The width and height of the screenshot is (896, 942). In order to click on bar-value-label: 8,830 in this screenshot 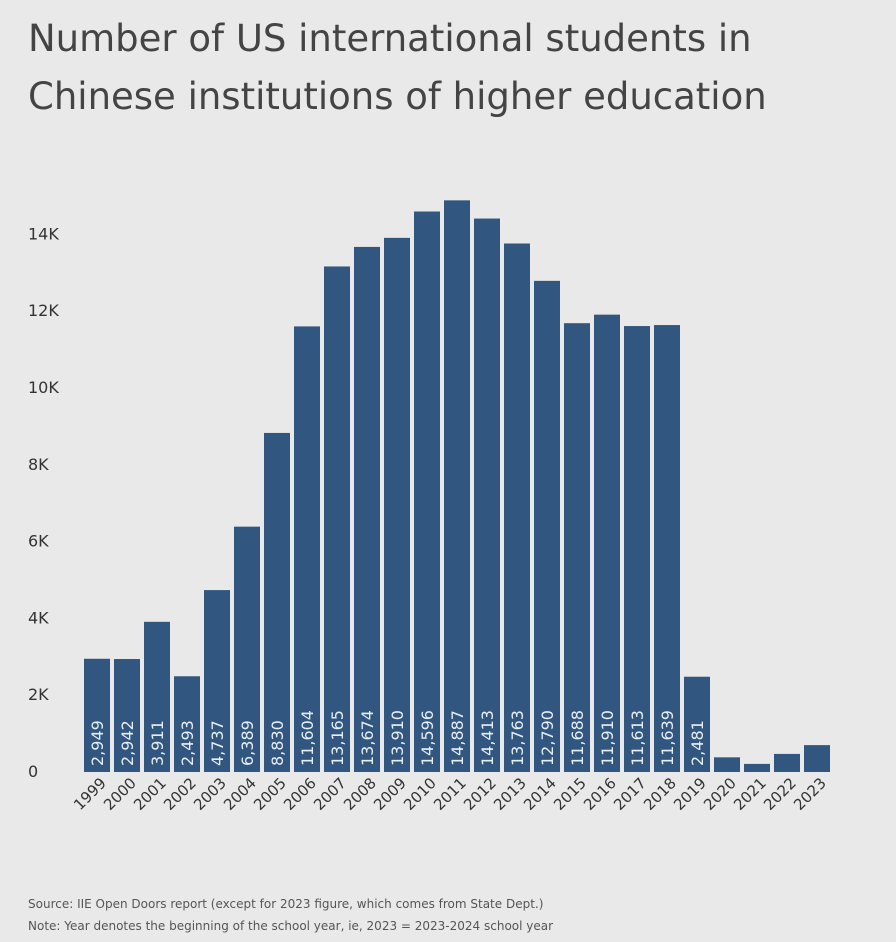, I will do `click(277, 743)`.